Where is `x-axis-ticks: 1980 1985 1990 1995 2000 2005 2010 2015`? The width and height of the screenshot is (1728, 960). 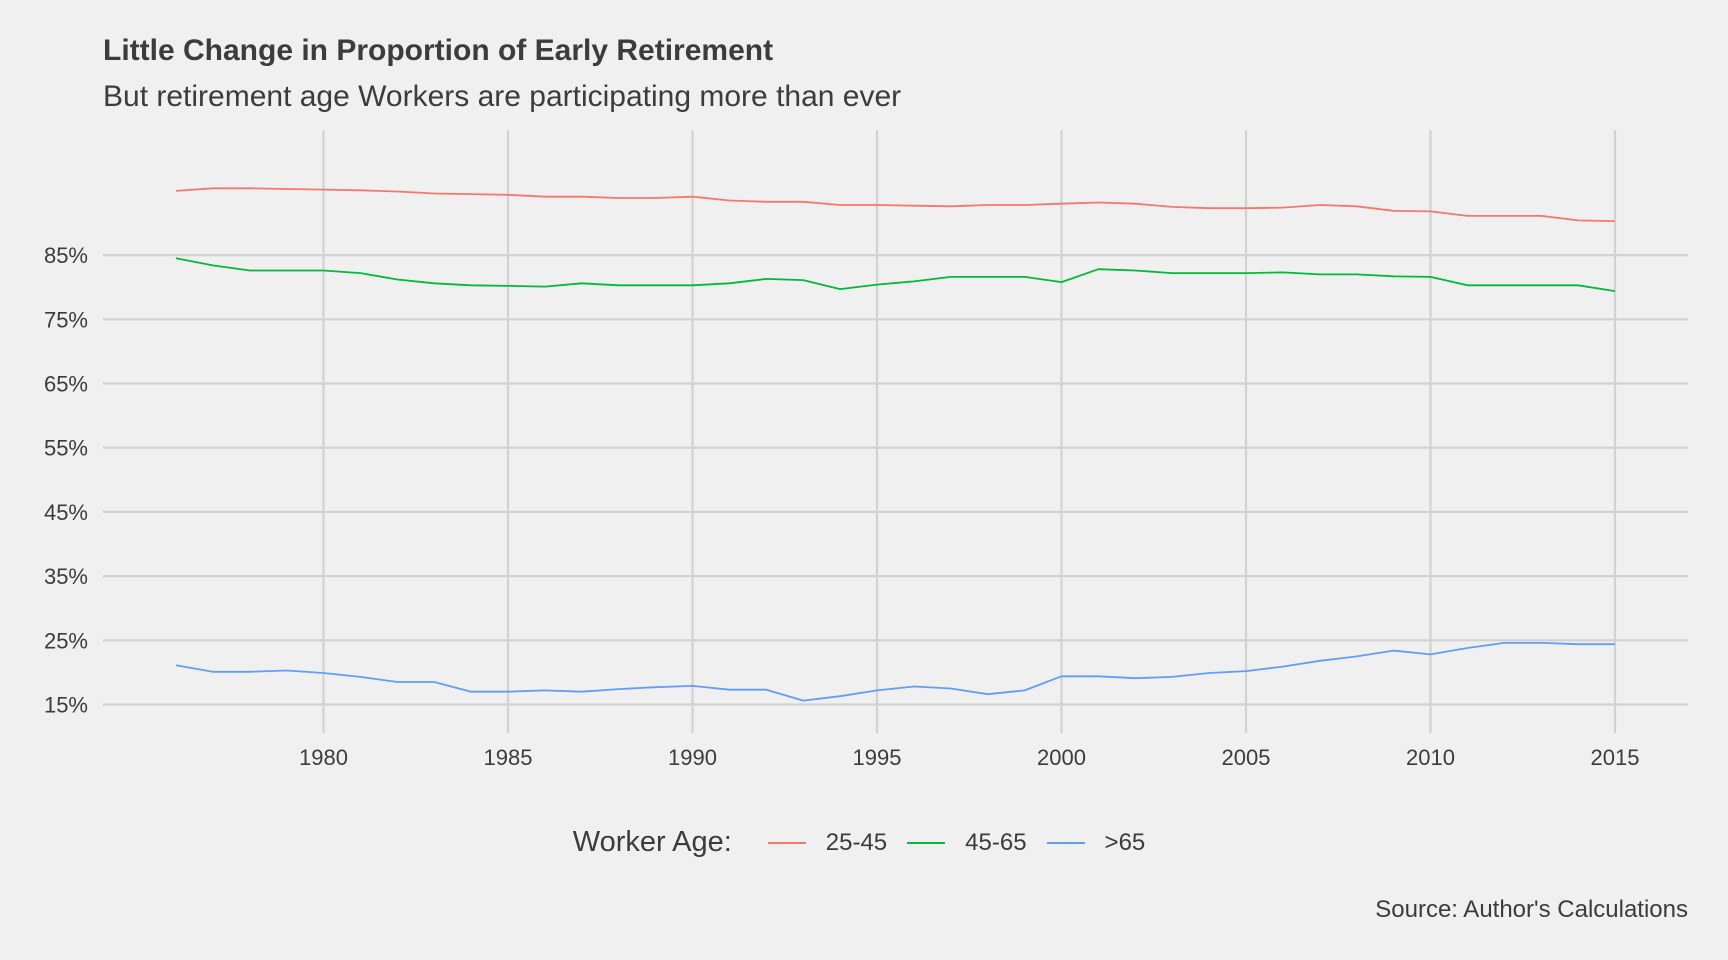 x-axis-ticks: 1980 1985 1990 1995 2000 2005 2010 2015 is located at coordinates (969, 757).